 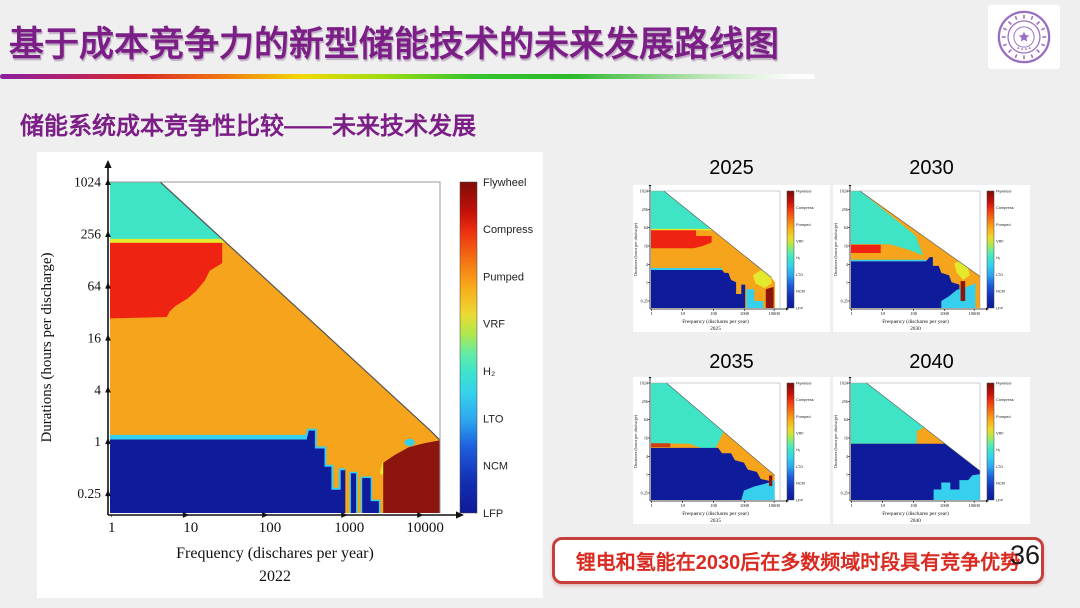 What do you see at coordinates (731, 168) in the screenshot?
I see `mini-chart-title-2025: 2025` at bounding box center [731, 168].